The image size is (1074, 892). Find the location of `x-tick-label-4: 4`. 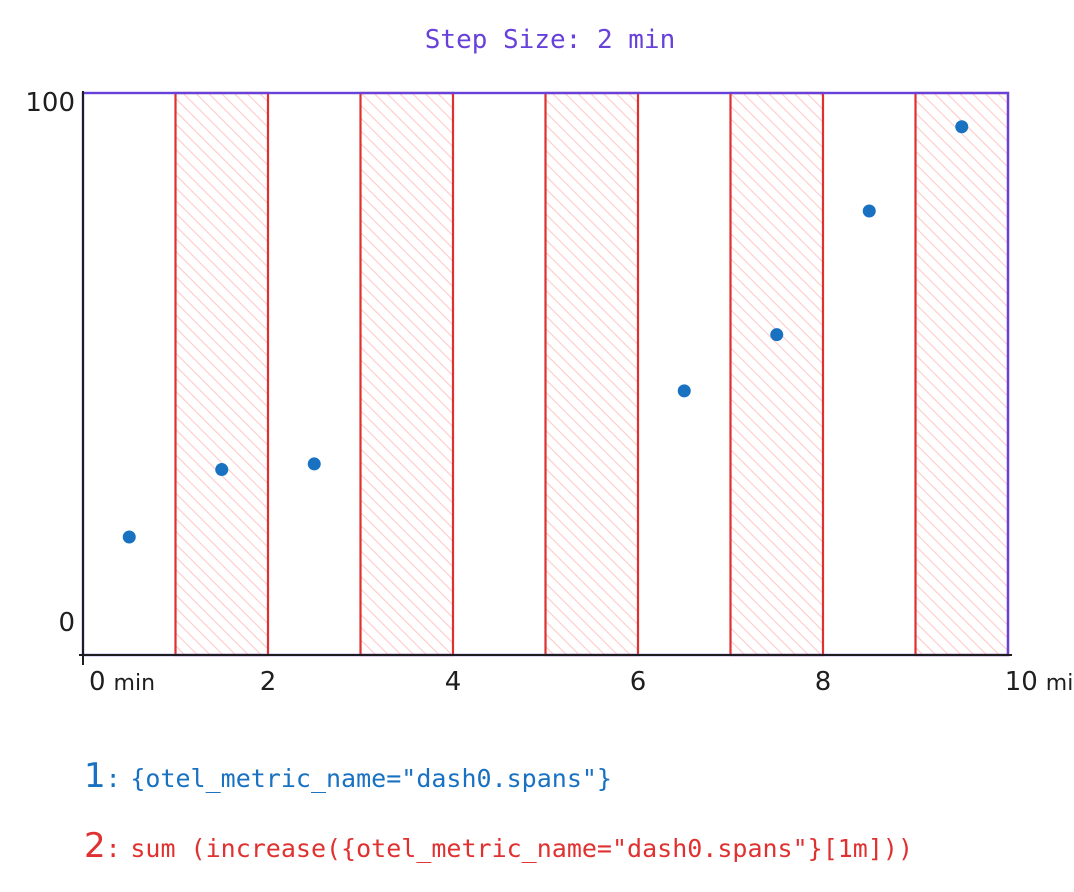

x-tick-label-4: 4 is located at coordinates (453, 682).